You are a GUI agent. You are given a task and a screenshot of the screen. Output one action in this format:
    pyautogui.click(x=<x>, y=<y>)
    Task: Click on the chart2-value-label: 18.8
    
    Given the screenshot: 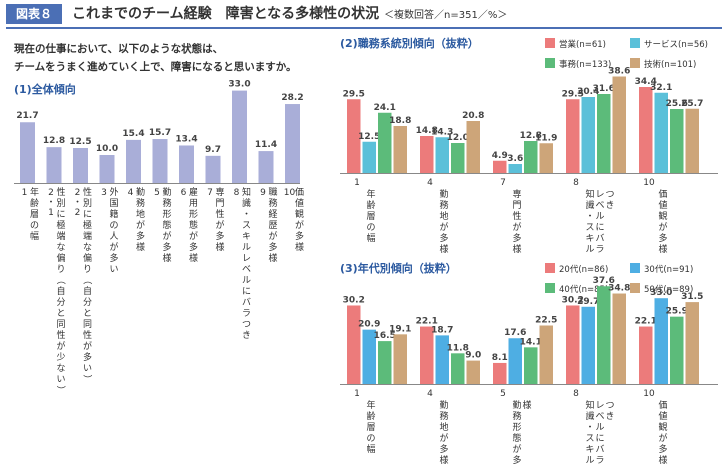 What is the action you would take?
    pyautogui.click(x=400, y=121)
    